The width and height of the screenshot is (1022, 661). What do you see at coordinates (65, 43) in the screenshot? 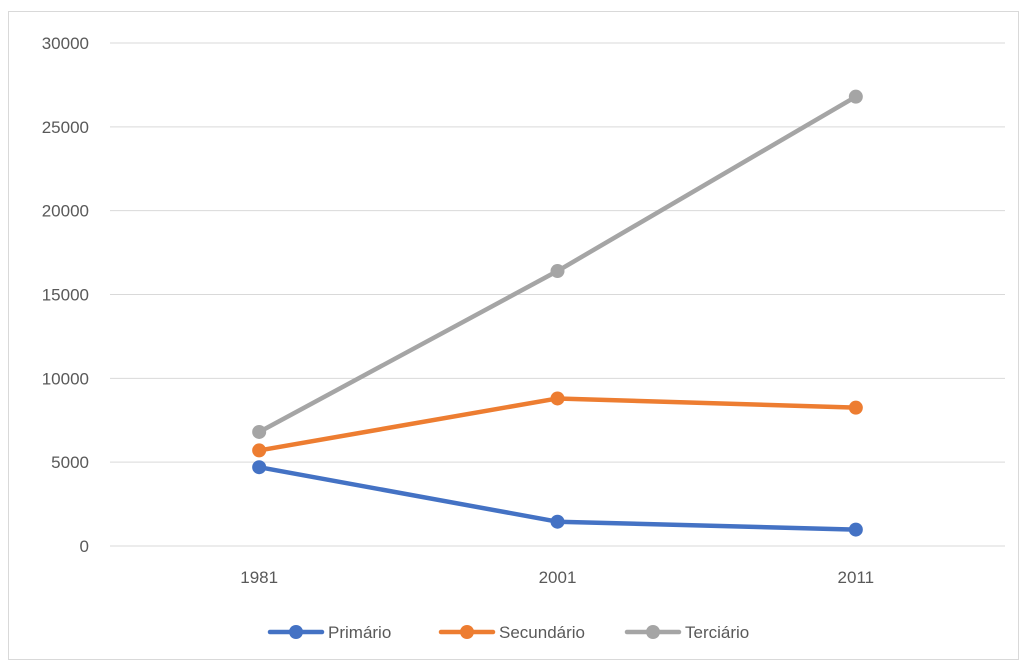
I see `y-tick-label: 30000` at bounding box center [65, 43].